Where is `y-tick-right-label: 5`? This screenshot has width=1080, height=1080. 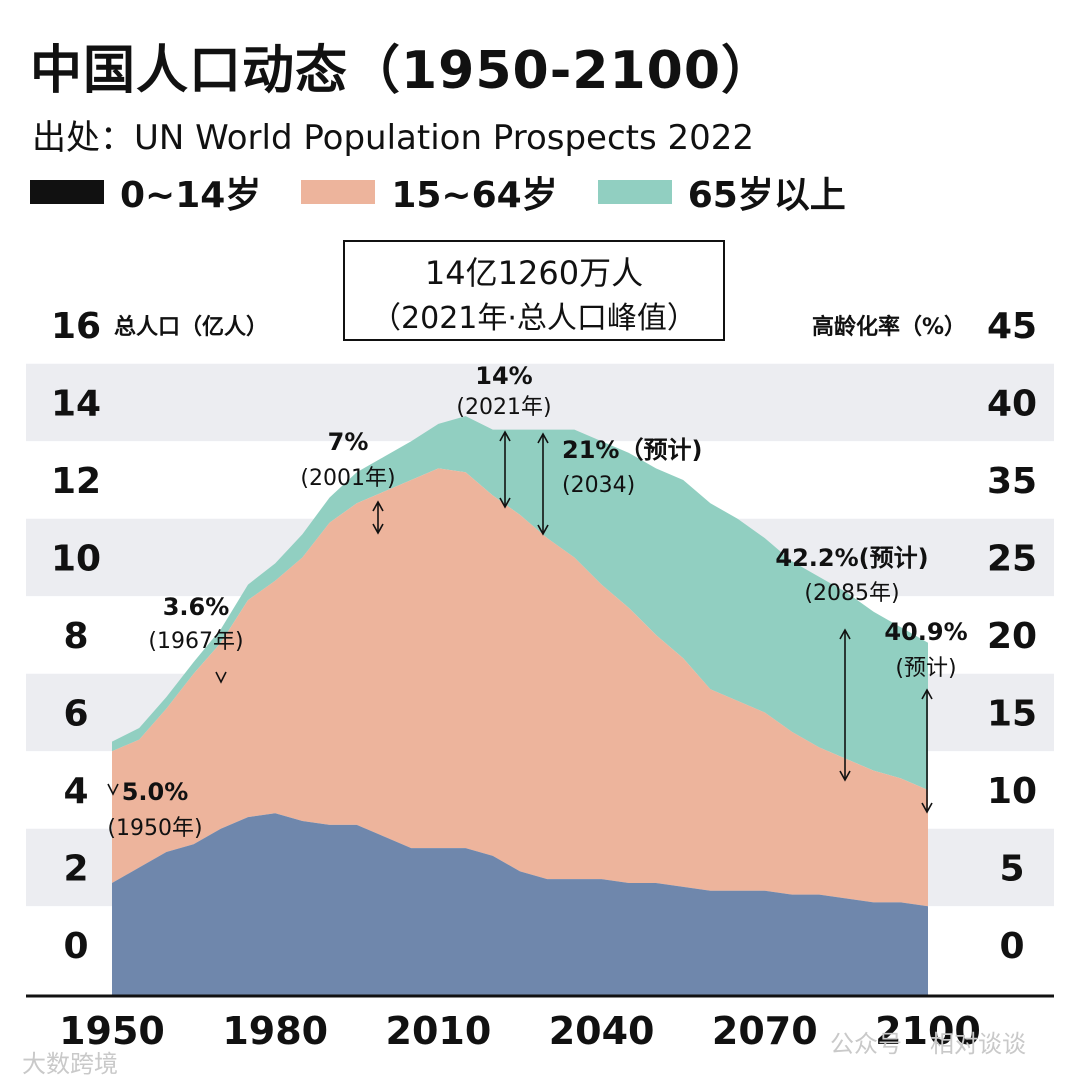 y-tick-right-label: 5 is located at coordinates (1011, 869).